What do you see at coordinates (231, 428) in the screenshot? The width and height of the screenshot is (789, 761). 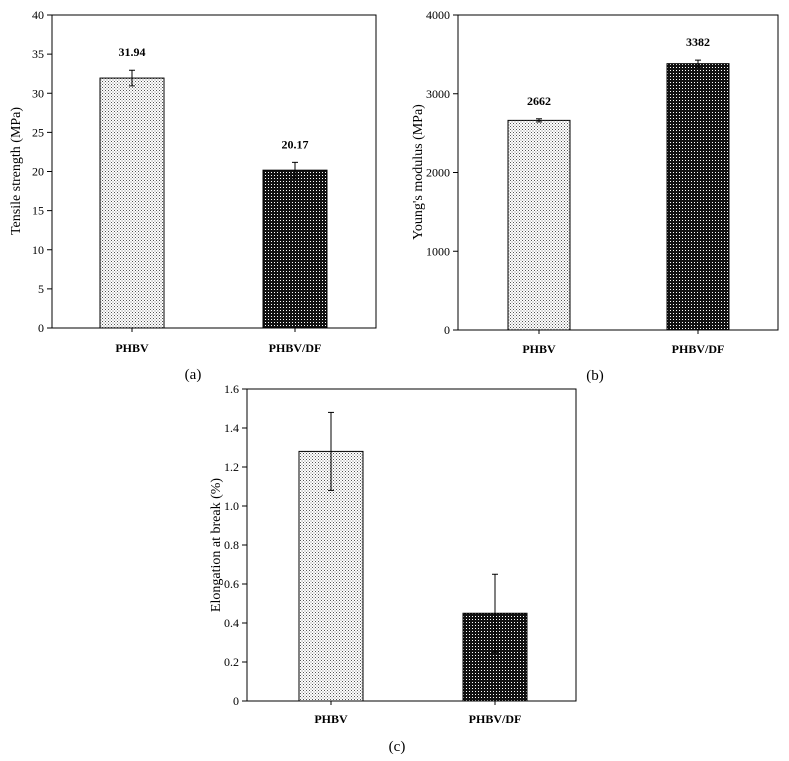 I see `y-tick-label: 1.4` at bounding box center [231, 428].